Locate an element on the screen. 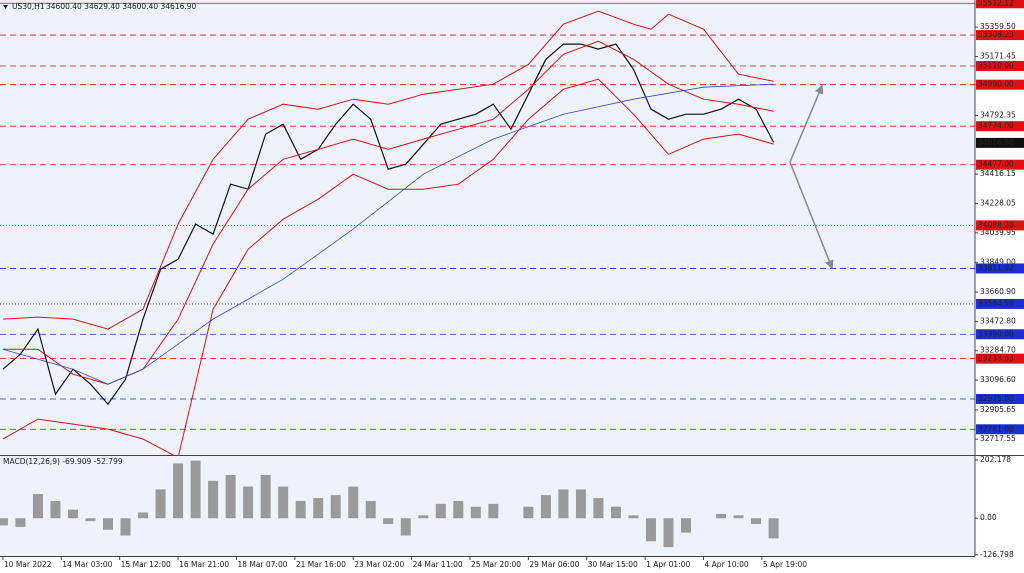  x-tick-label: 15 Mar 12:00 is located at coordinates (146, 564).